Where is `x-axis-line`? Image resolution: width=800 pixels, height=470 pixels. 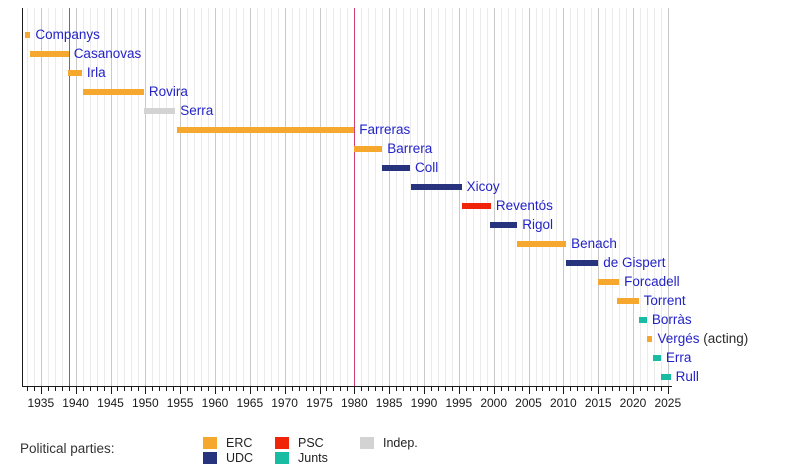 x-axis-line is located at coordinates (347, 386).